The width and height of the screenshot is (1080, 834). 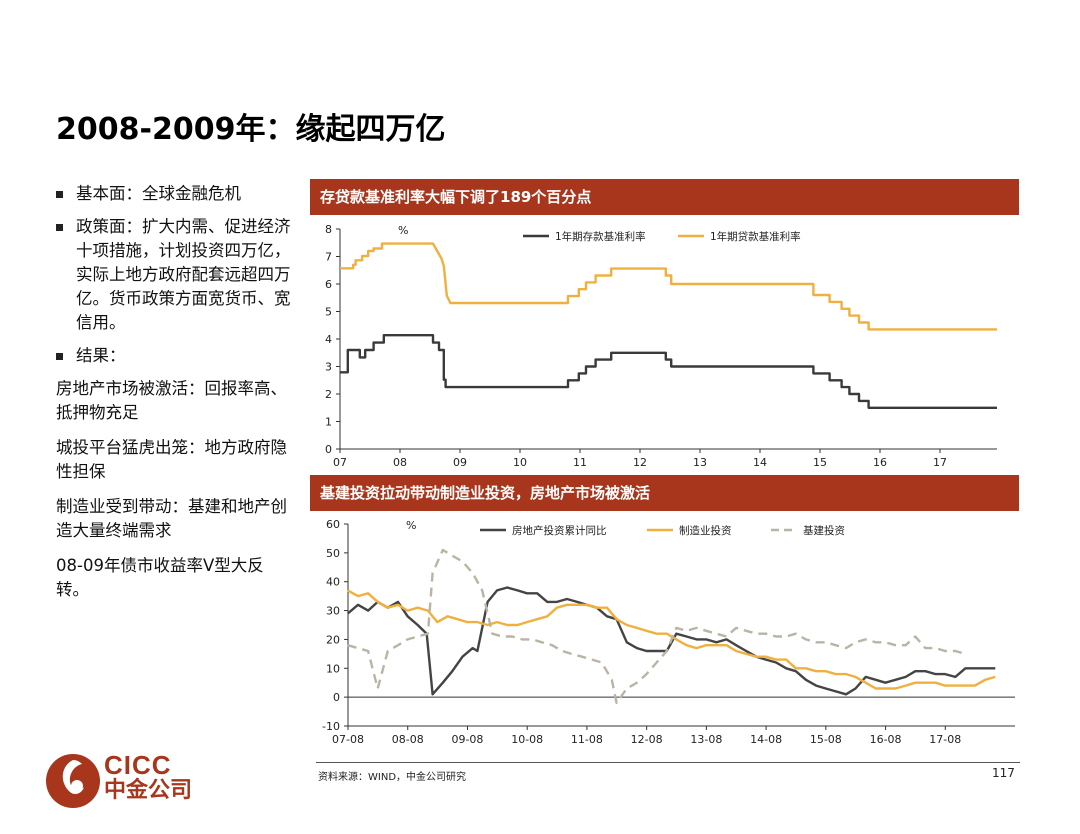 I want to click on x-tick-label: 10, so click(x=520, y=462).